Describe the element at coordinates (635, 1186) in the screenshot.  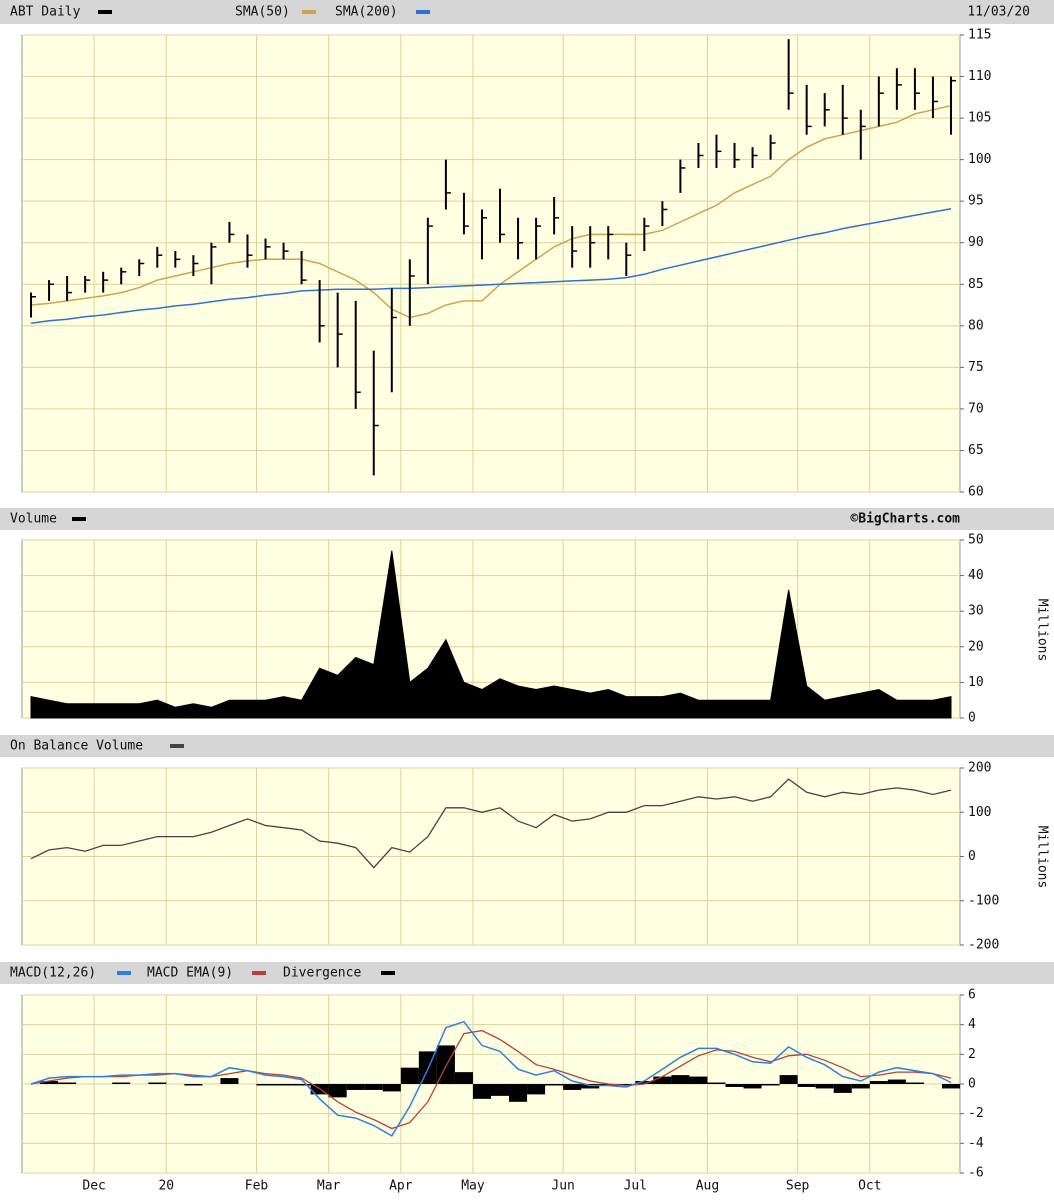
I see `x-tick-label: Jul` at that location.